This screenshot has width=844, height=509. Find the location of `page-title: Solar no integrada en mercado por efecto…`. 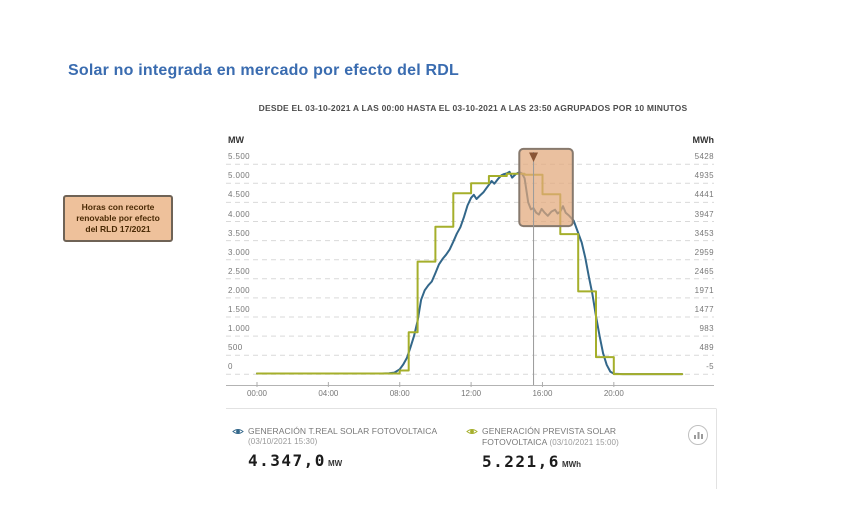

page-title: Solar no integrada en mercado por efecto… is located at coordinates (264, 70).